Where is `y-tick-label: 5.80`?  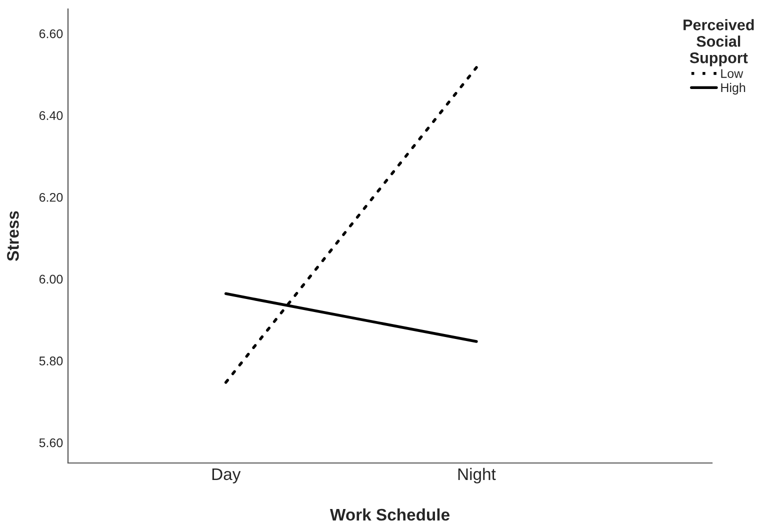
y-tick-label: 5.80 is located at coordinates (51, 361).